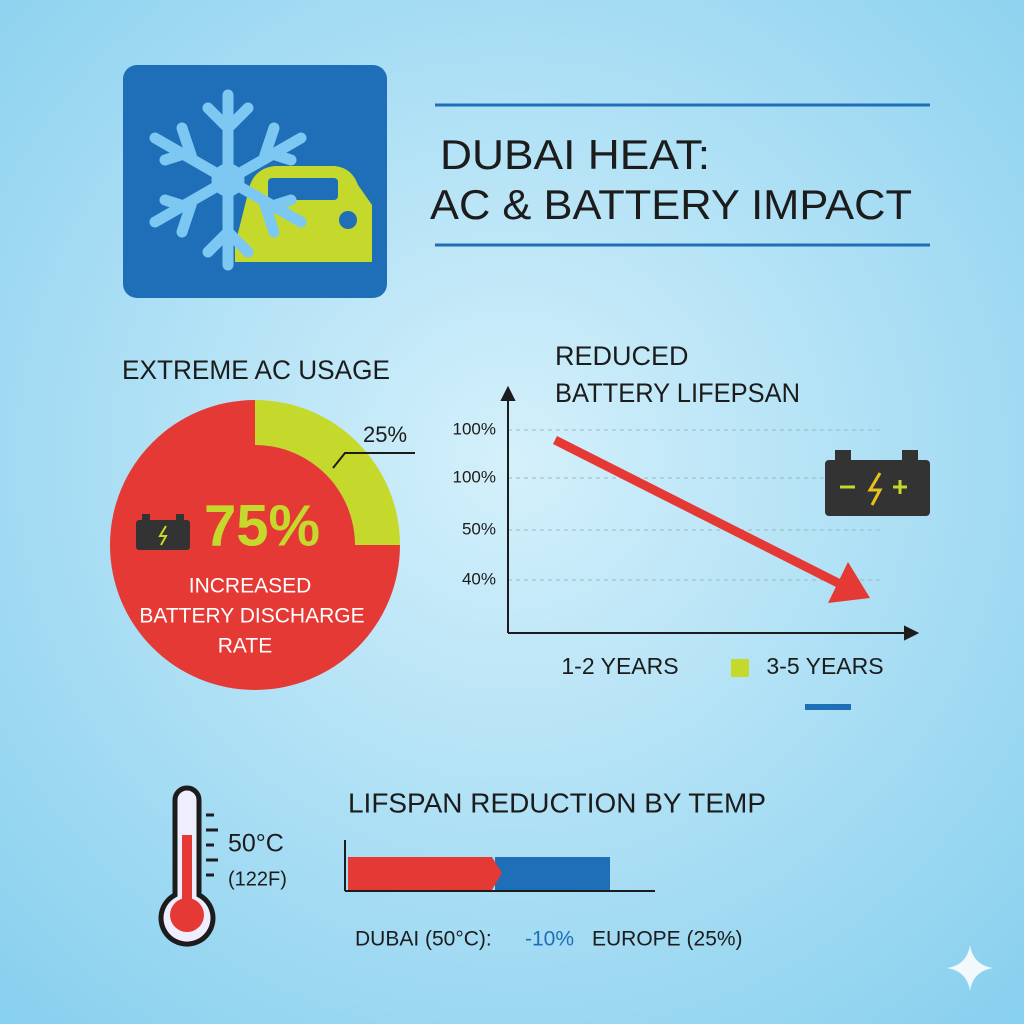  What do you see at coordinates (262, 525) in the screenshot?
I see `value-label: 75%` at bounding box center [262, 525].